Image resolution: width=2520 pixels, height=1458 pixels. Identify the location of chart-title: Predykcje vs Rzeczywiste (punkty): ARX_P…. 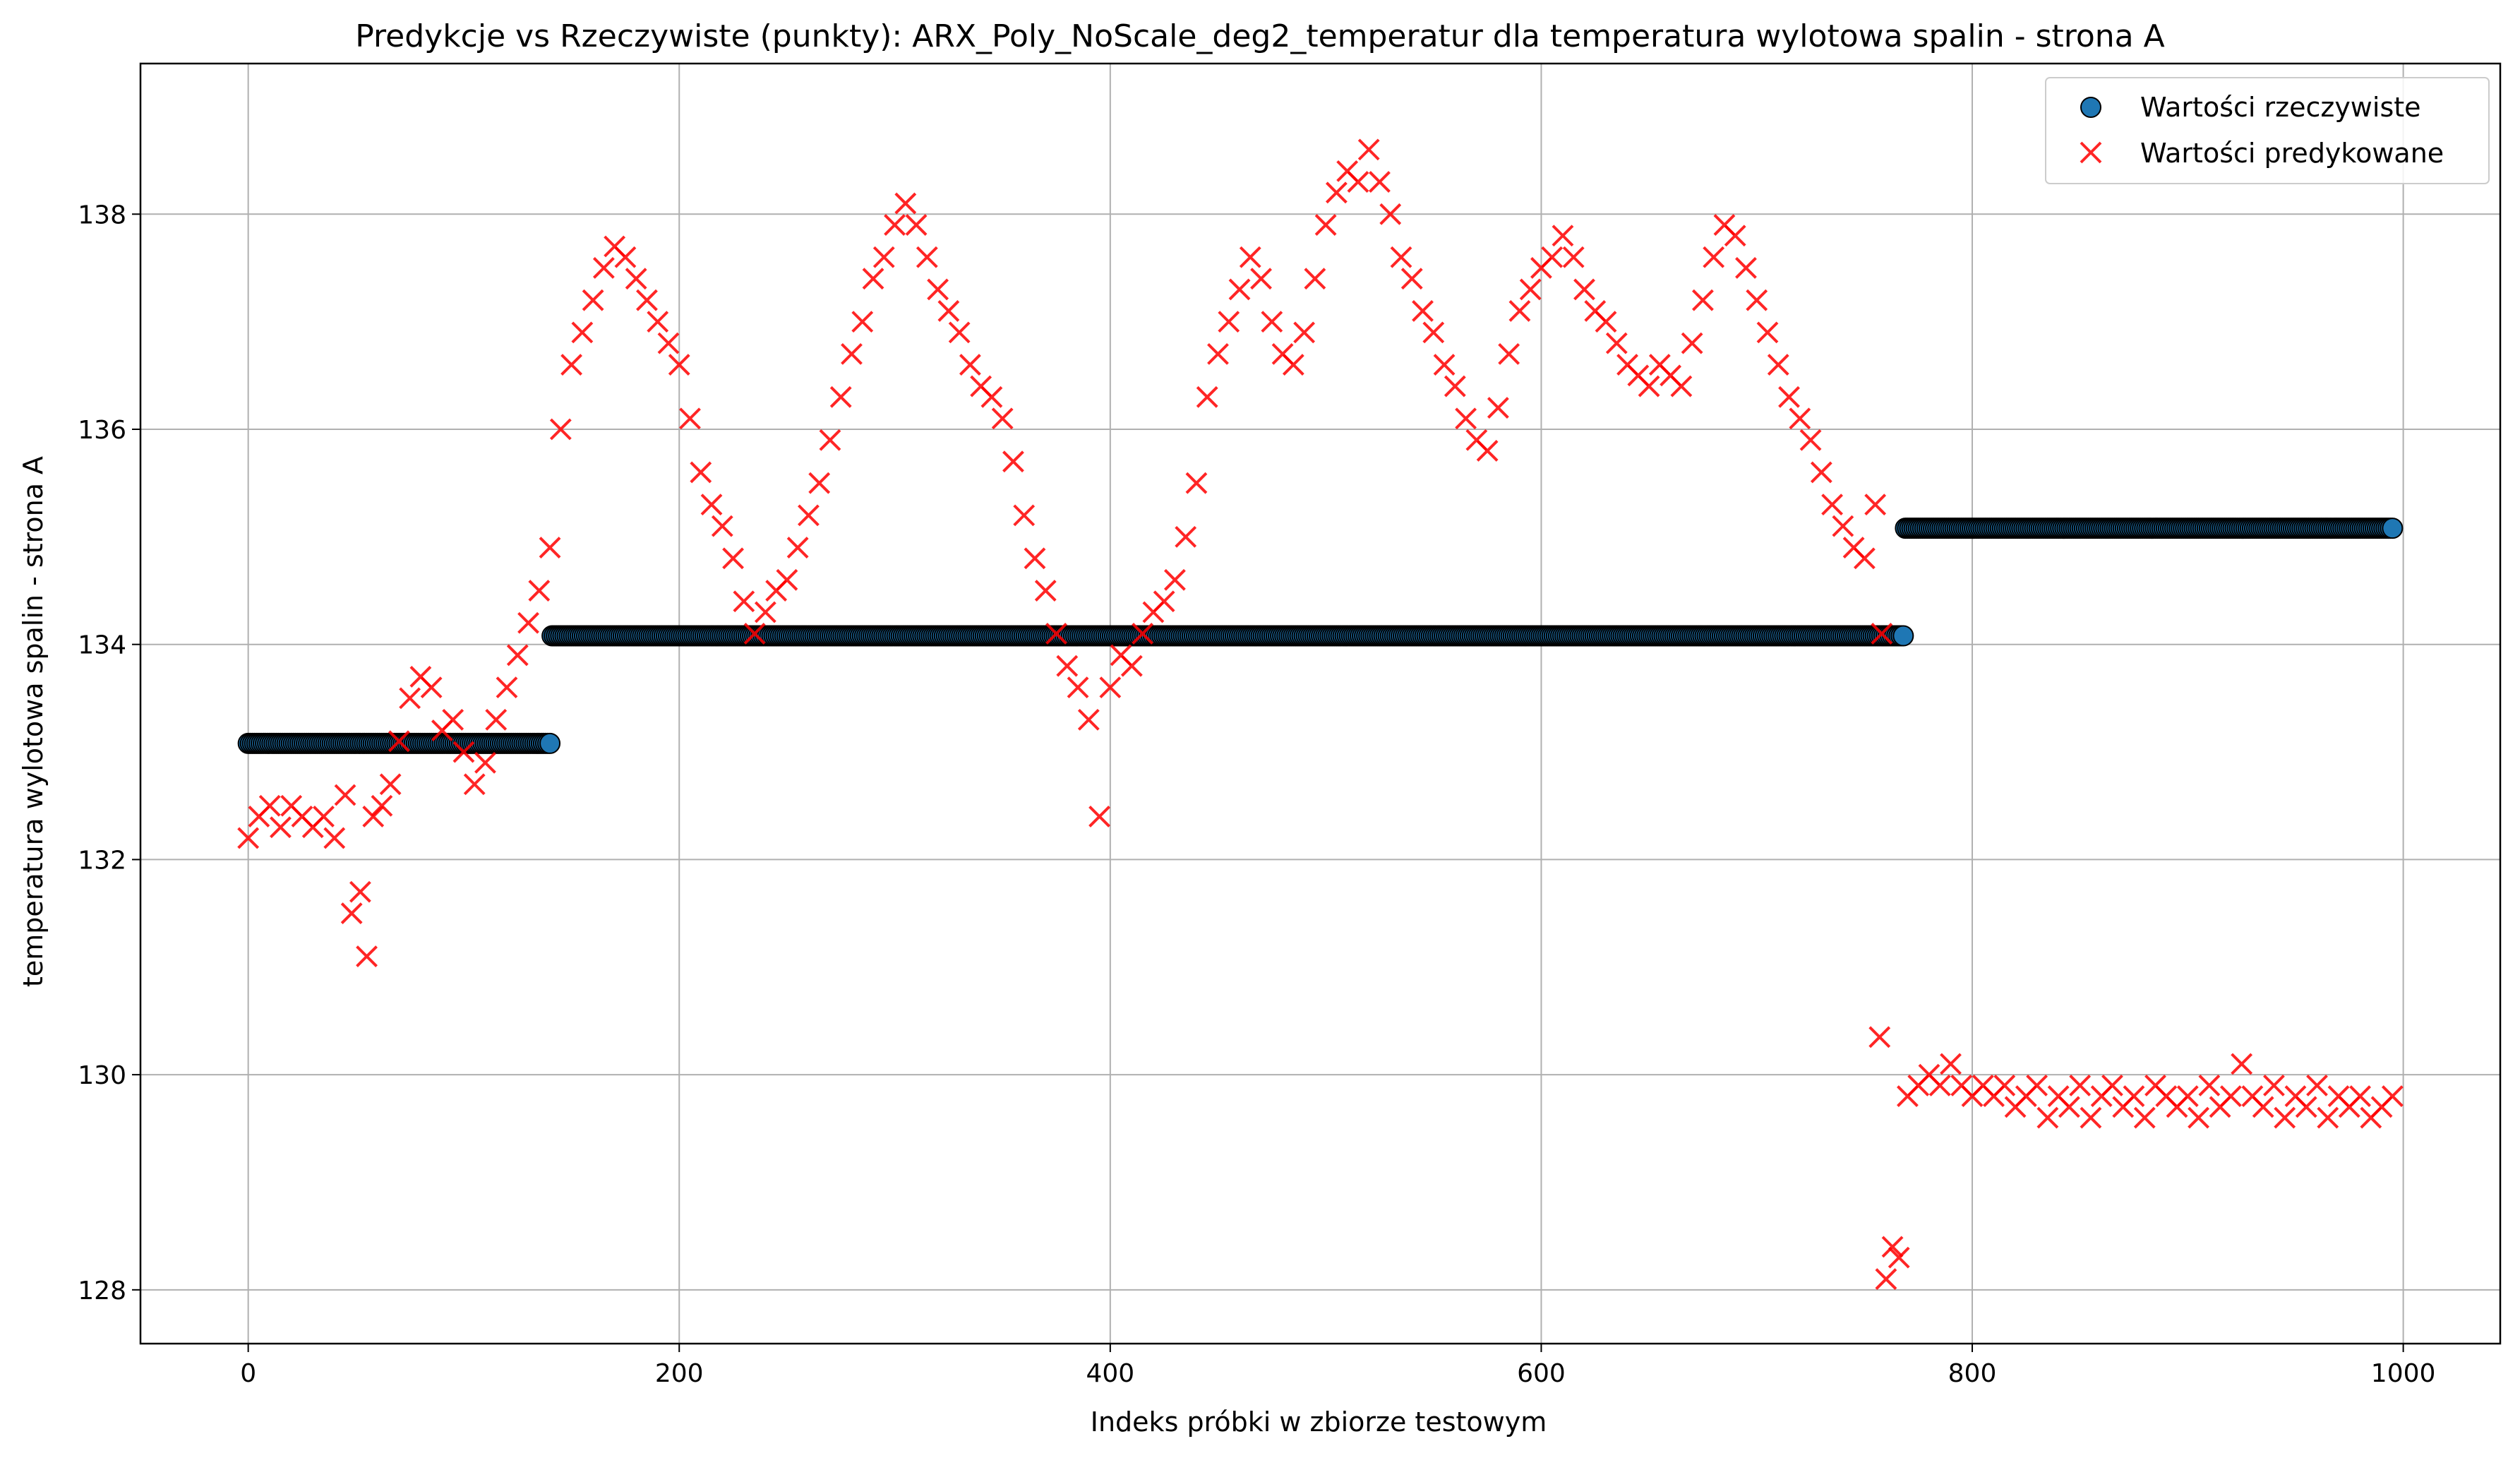
(1260, 36).